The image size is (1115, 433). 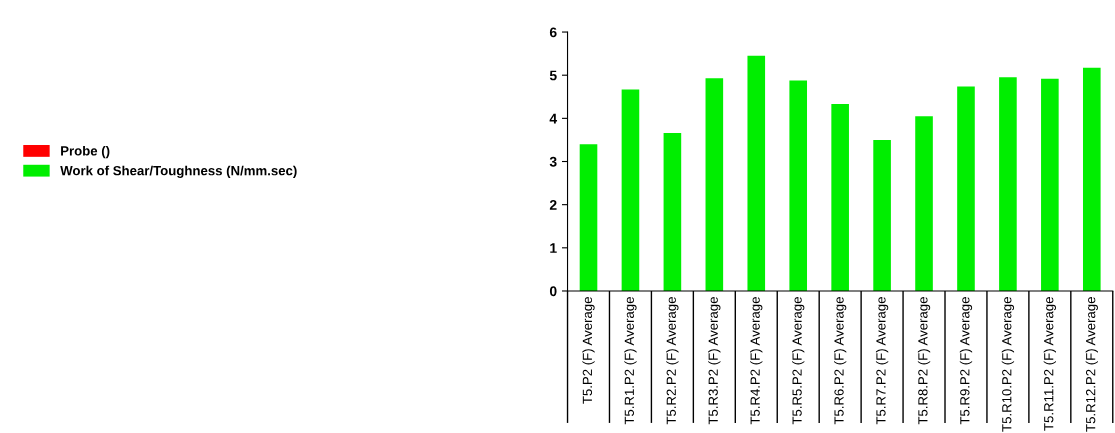 What do you see at coordinates (798, 361) in the screenshot?
I see `x-tick-label: T5.R5.P2 (F) Average` at bounding box center [798, 361].